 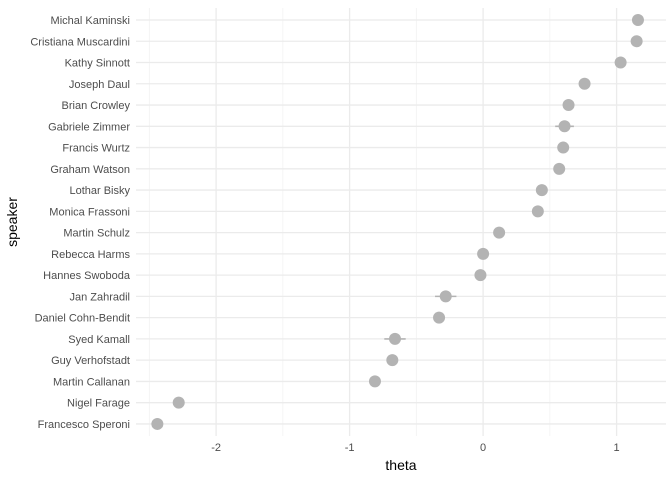 I want to click on y-tick-label: Guy Verhofstadt, so click(x=90, y=361).